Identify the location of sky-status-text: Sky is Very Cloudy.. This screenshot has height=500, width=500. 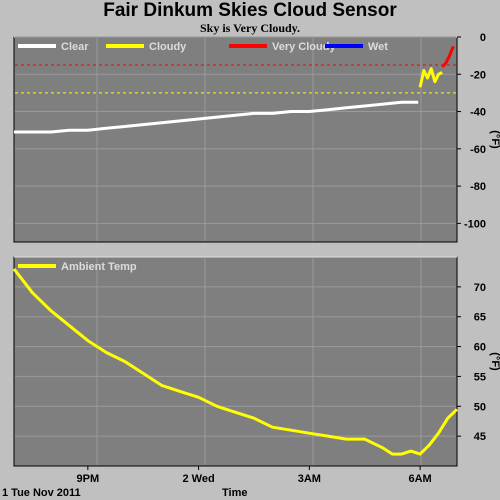
(250, 28).